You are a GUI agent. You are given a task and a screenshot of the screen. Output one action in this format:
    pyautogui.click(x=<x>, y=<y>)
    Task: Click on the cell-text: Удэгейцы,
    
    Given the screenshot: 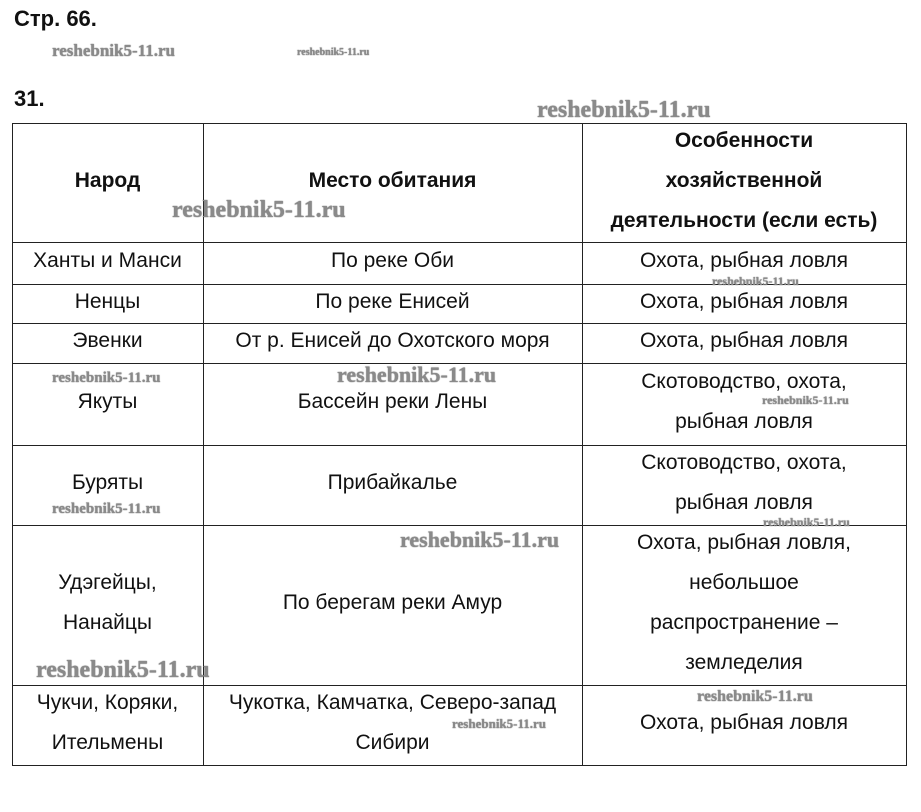 What is the action you would take?
    pyautogui.click(x=107, y=582)
    